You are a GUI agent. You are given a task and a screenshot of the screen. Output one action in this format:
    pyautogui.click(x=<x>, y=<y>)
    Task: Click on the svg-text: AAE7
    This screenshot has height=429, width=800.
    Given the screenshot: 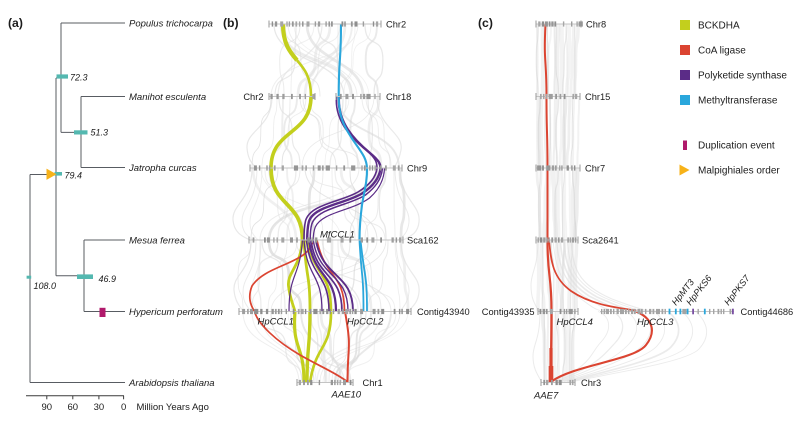 What is the action you would take?
    pyautogui.click(x=546, y=396)
    